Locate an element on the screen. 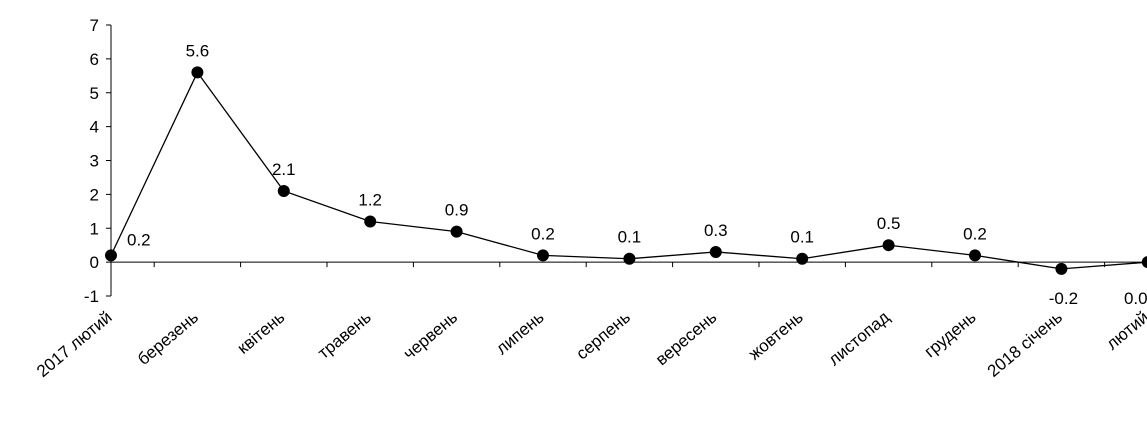 This screenshot has height=424, width=1147. y-tick-label: 1 is located at coordinates (94, 228).